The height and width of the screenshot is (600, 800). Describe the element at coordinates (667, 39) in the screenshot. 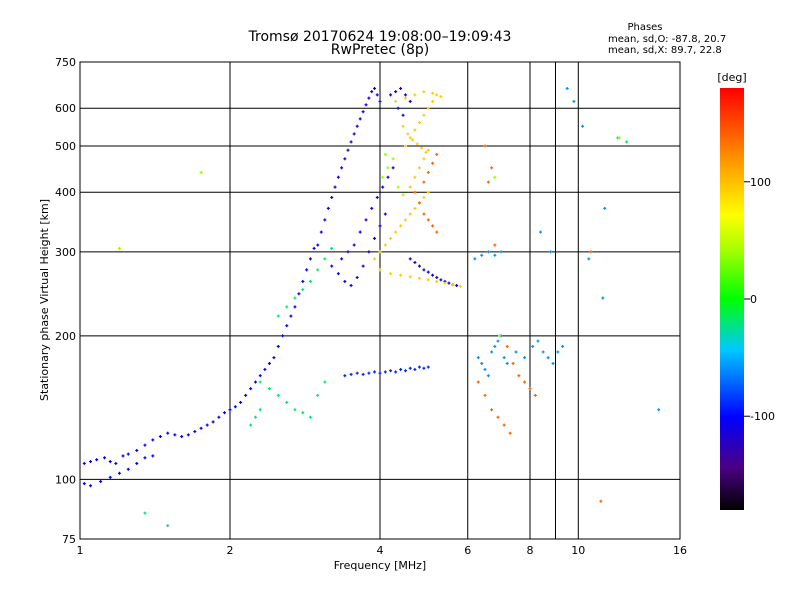

I see `stats-o-mode: mean, sd,O: -87.8, 20.7` at that location.